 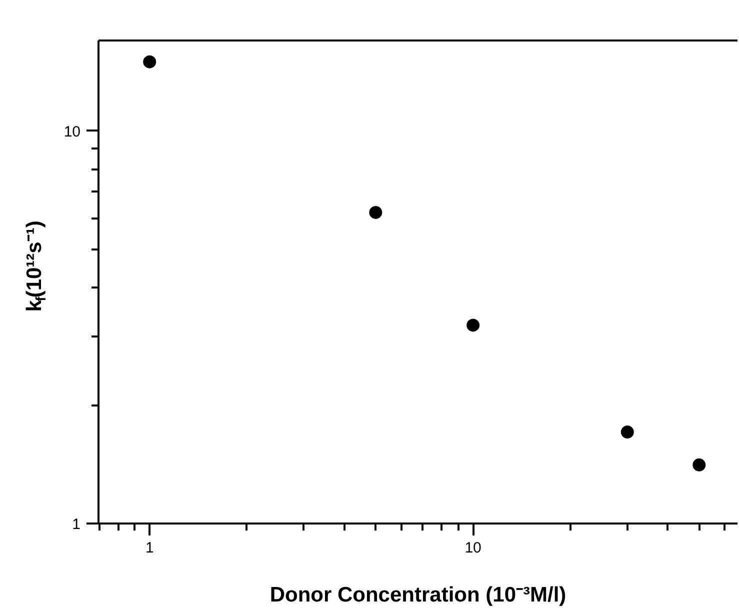 What do you see at coordinates (35, 266) in the screenshot?
I see `y-axis-title: kf(10¹²s⁻¹)` at bounding box center [35, 266].